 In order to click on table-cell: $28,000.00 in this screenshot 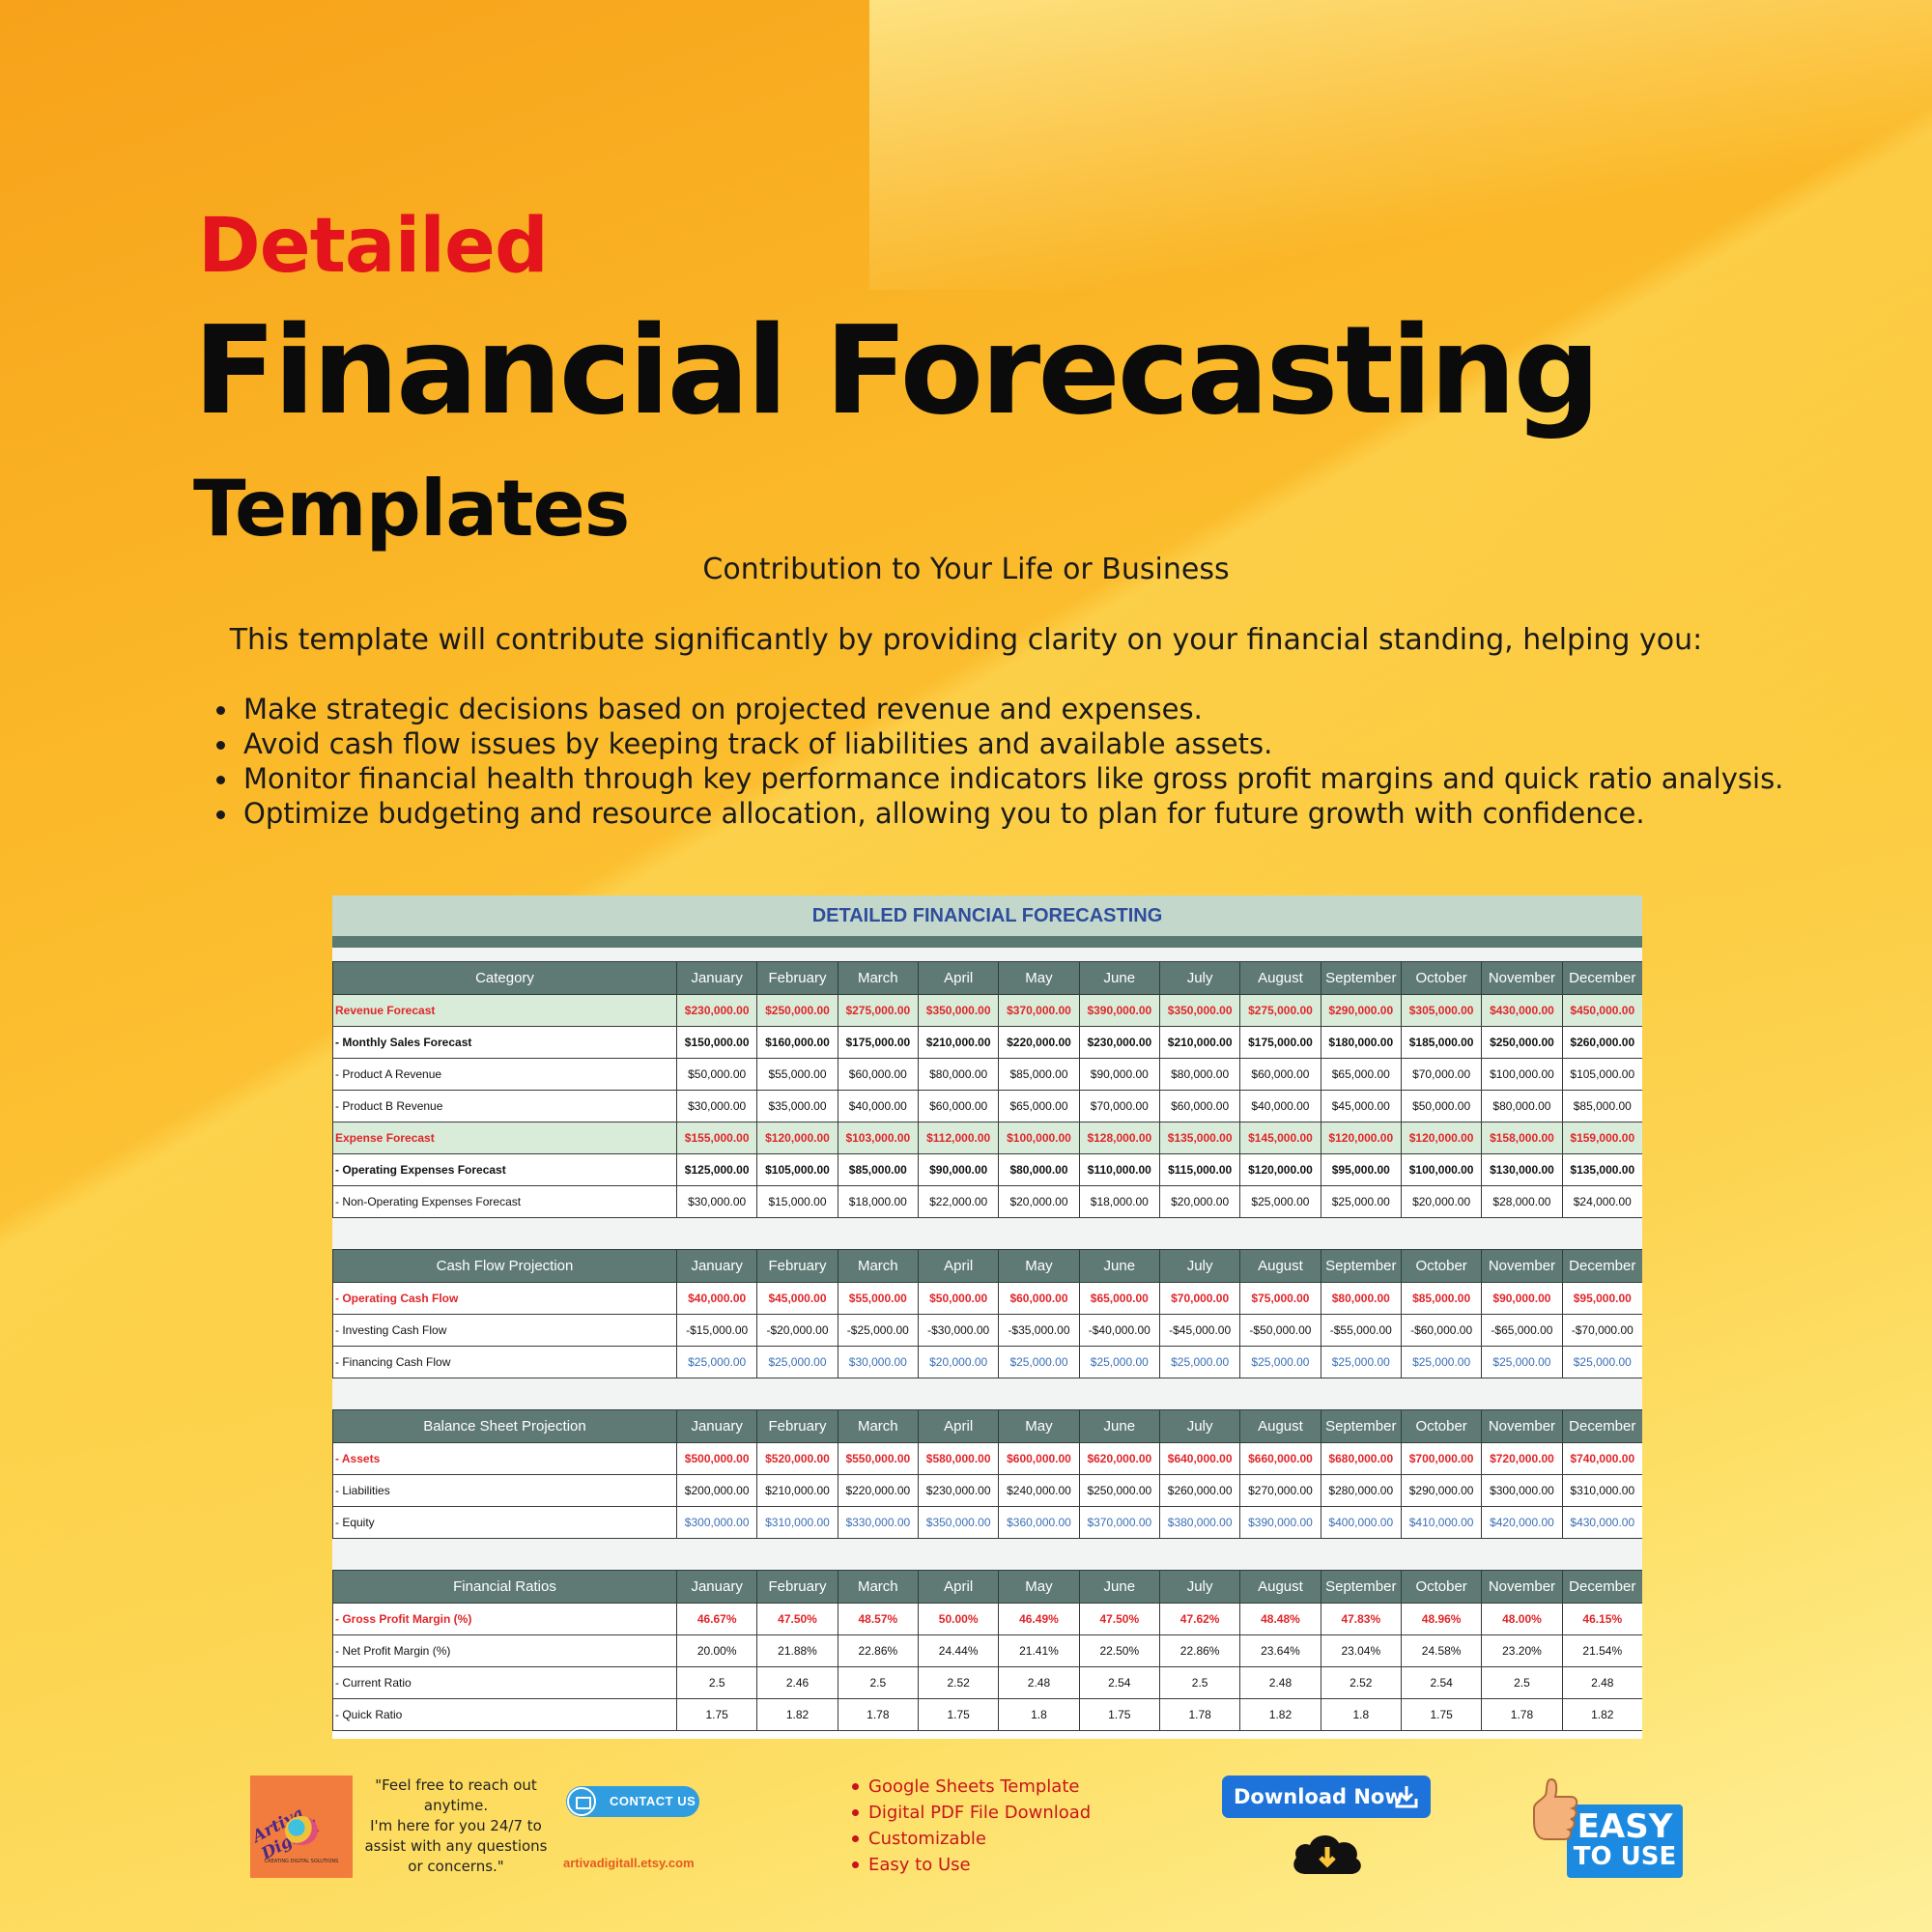, I will do `click(1522, 1201)`.